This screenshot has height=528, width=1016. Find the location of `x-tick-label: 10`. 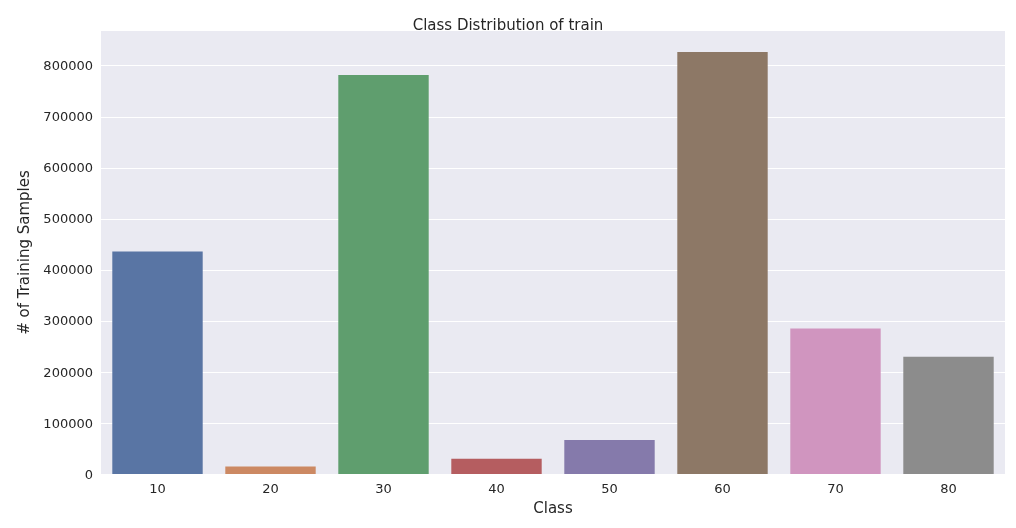

x-tick-label: 10 is located at coordinates (157, 489).